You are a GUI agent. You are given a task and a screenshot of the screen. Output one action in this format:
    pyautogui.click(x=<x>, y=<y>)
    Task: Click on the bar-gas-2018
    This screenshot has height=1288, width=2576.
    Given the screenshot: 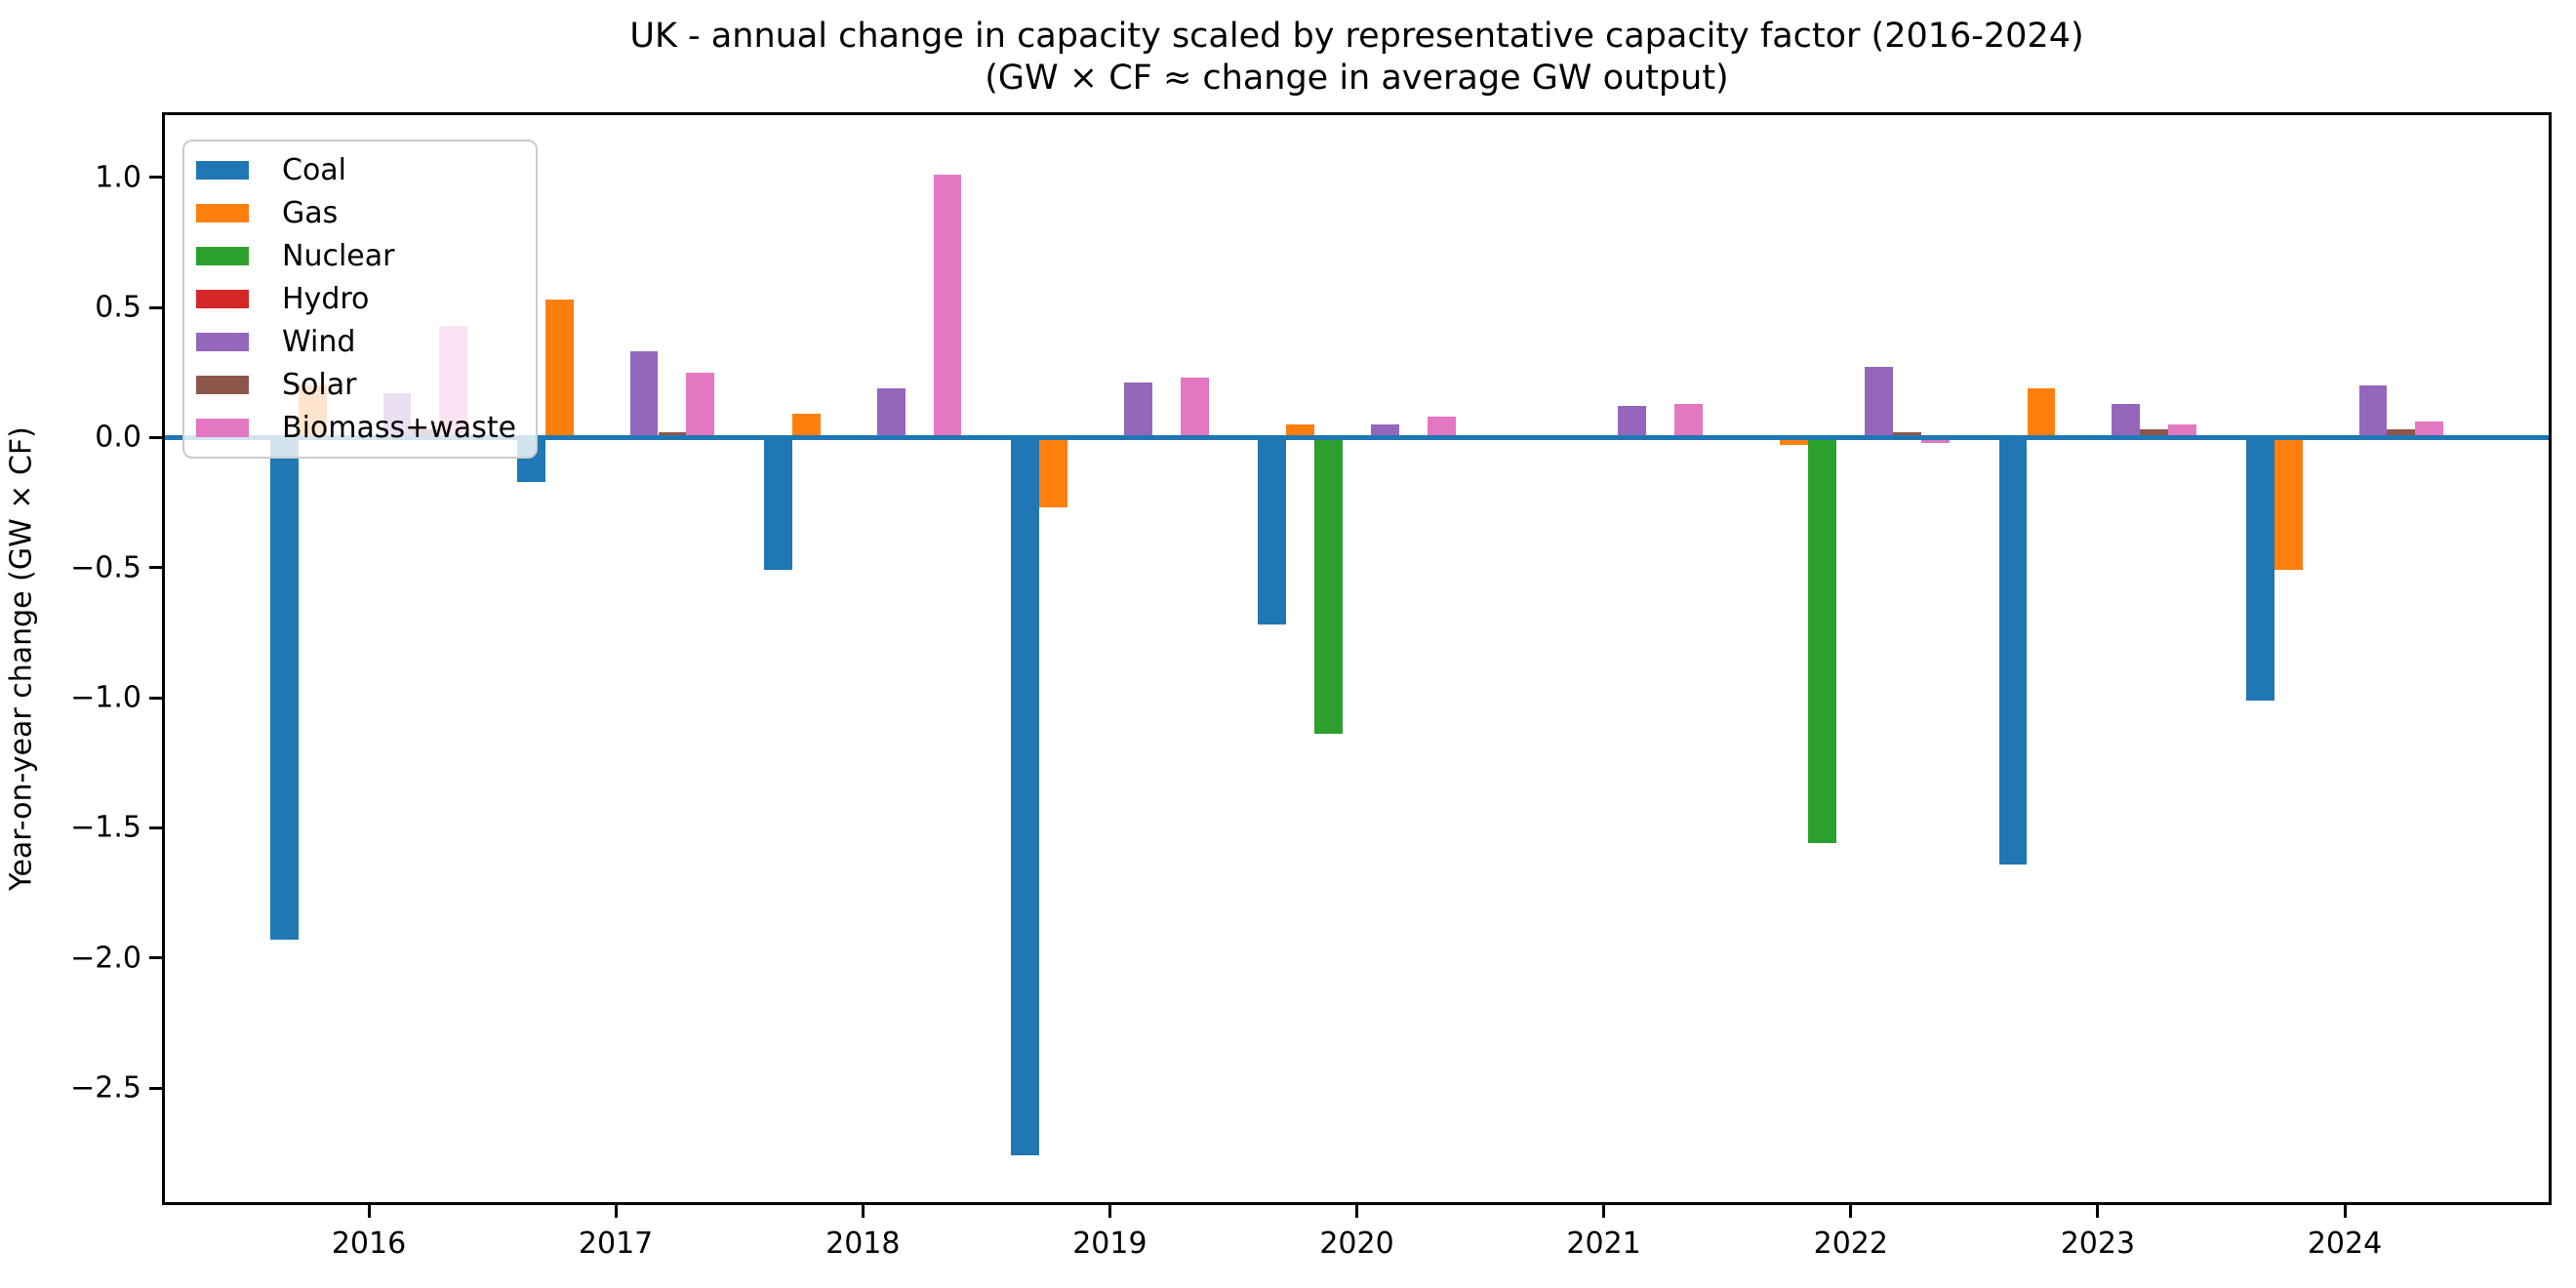 What is the action you would take?
    pyautogui.click(x=806, y=426)
    